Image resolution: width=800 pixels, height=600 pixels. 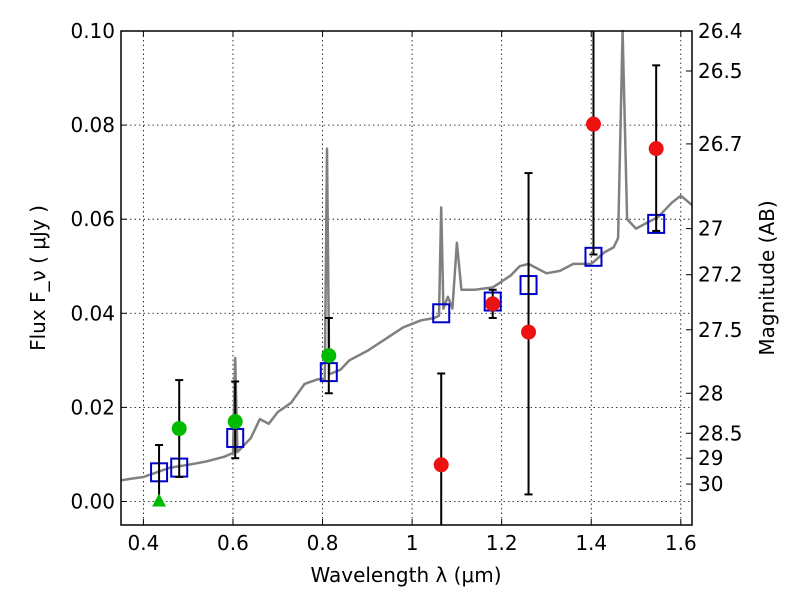 I want to click on right-tick-label: 28, so click(x=710, y=393).